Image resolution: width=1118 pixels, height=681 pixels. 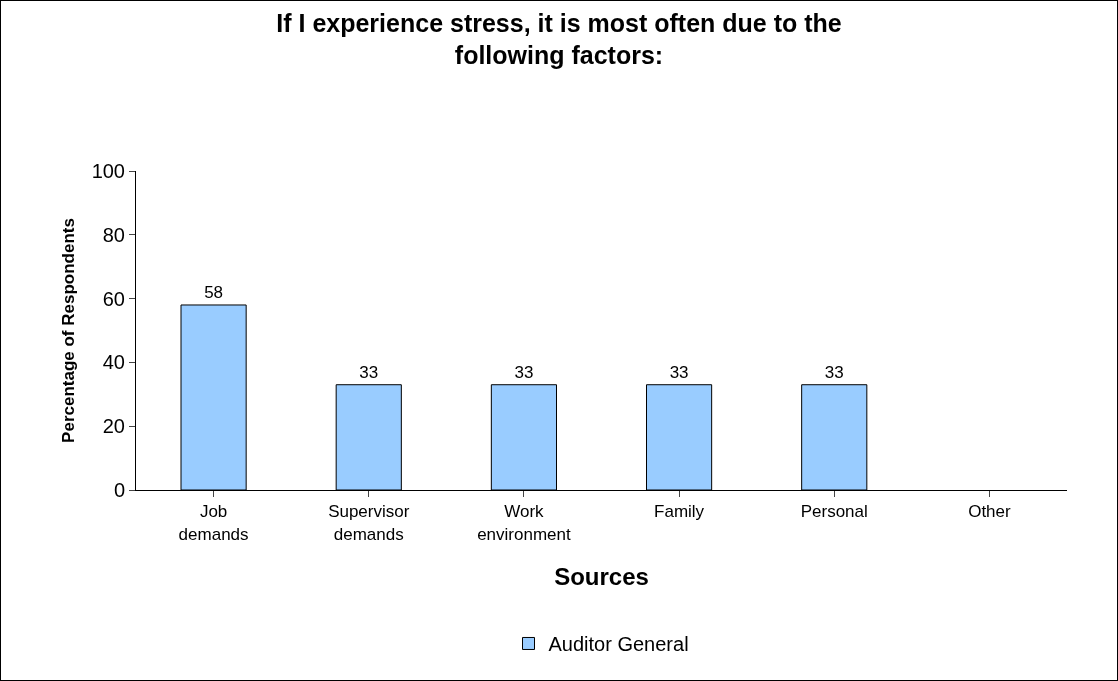 I want to click on chart-title: If I experience stress, it is most often due to the following factors:, so click(x=559, y=39).